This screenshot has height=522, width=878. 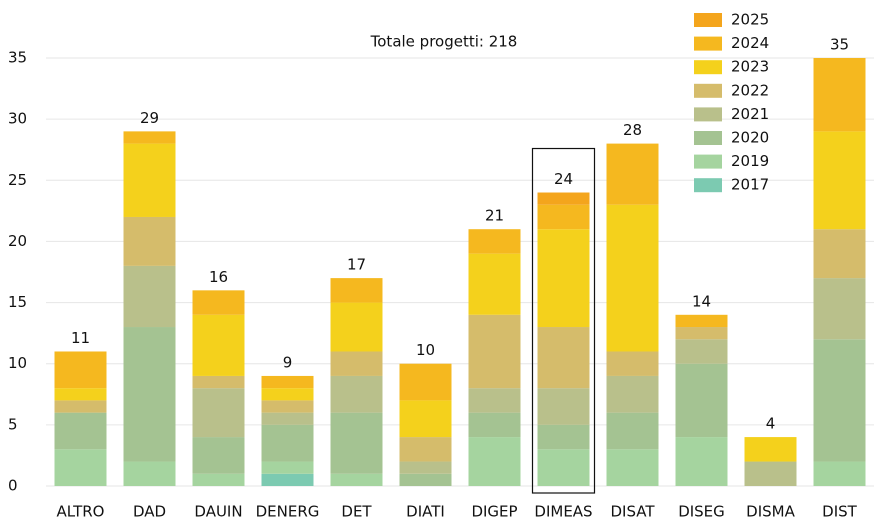 I want to click on y-tick-label: 30, so click(x=17, y=119).